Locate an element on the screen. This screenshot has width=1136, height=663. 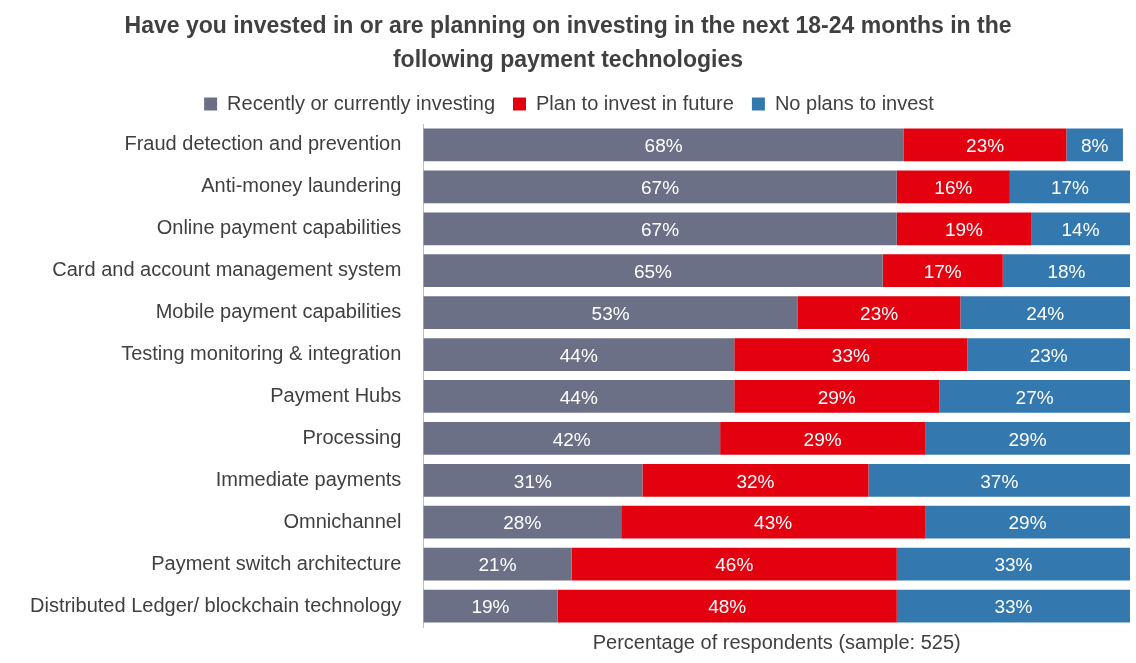
data-label: 48% is located at coordinates (727, 607).